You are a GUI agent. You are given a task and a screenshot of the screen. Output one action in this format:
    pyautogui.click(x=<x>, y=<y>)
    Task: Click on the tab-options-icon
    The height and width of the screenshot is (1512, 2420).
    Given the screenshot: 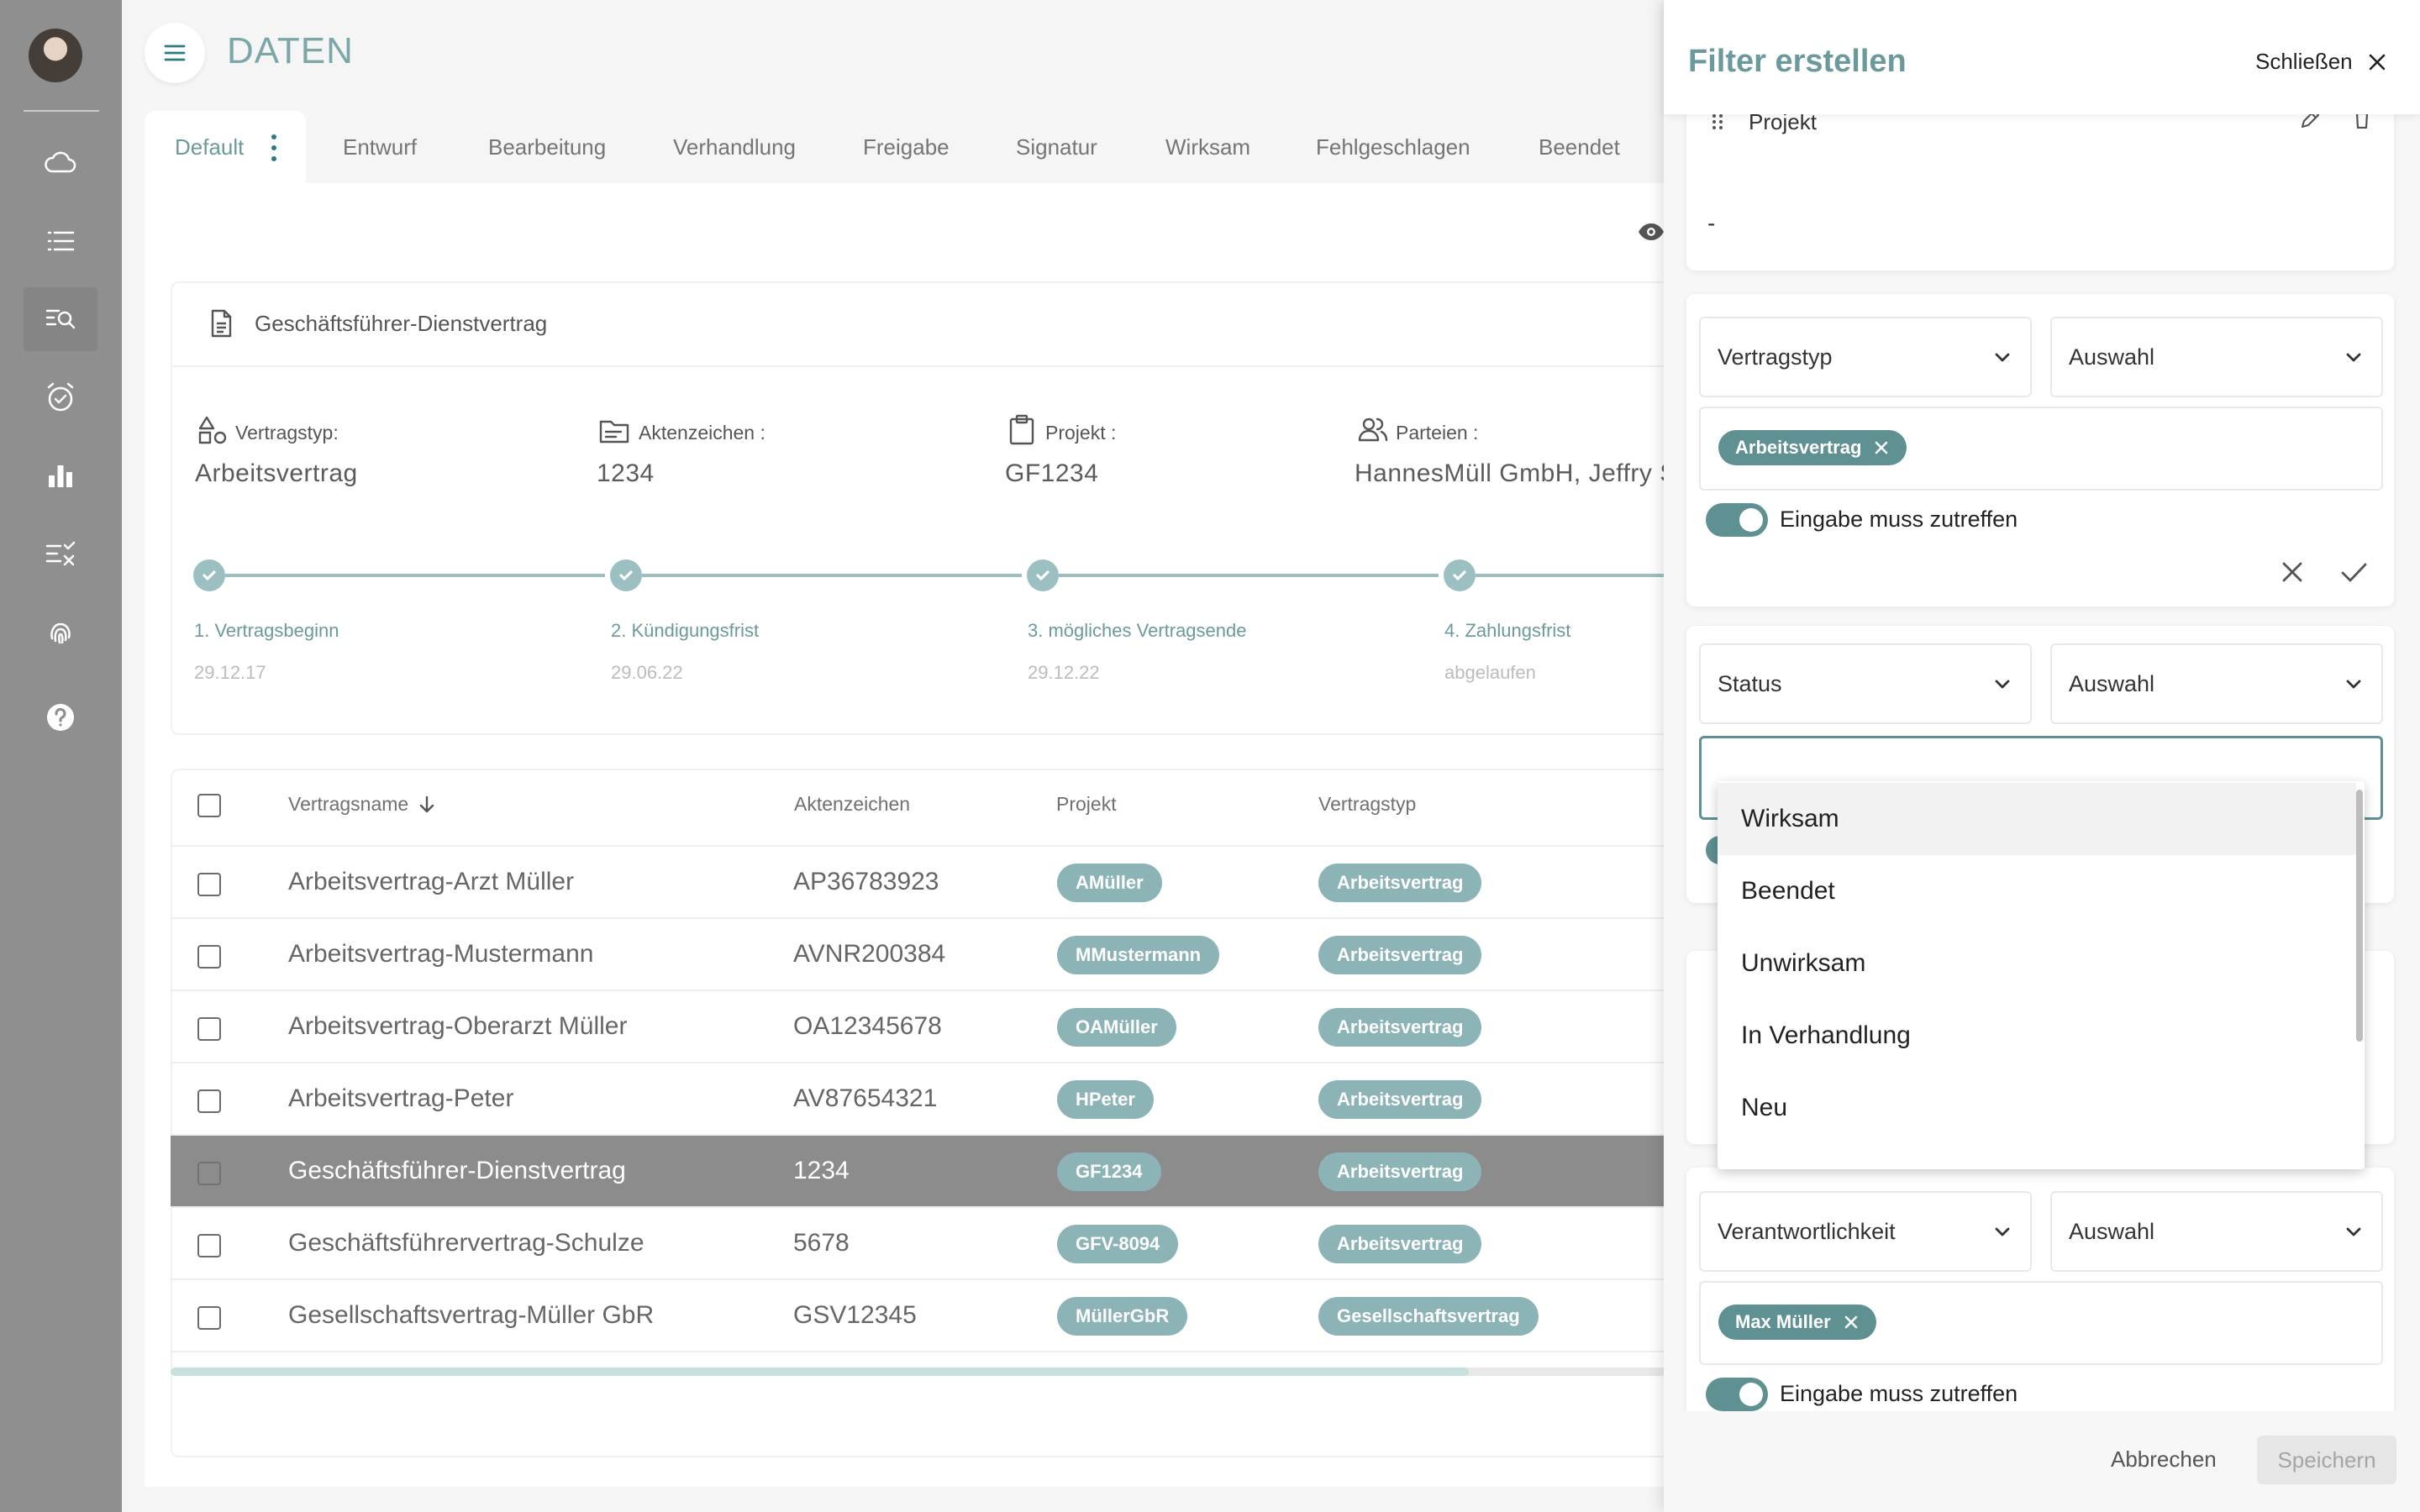 What is the action you would take?
    pyautogui.click(x=274, y=147)
    